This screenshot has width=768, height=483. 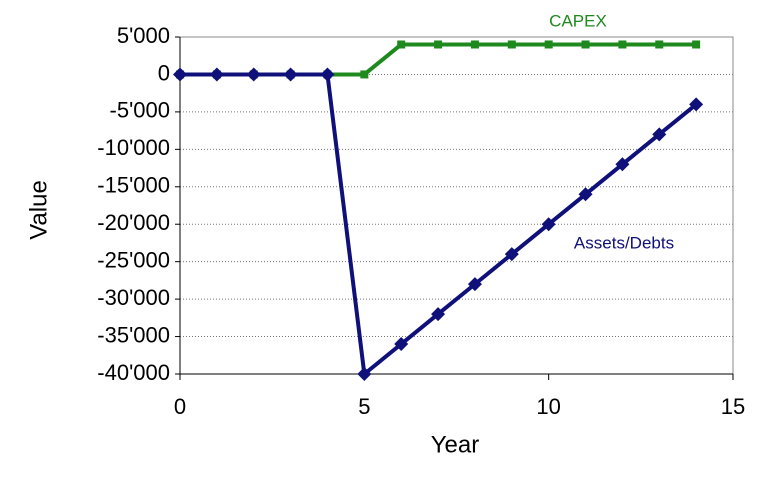 What do you see at coordinates (364, 406) in the screenshot?
I see `x-tick-label: 5` at bounding box center [364, 406].